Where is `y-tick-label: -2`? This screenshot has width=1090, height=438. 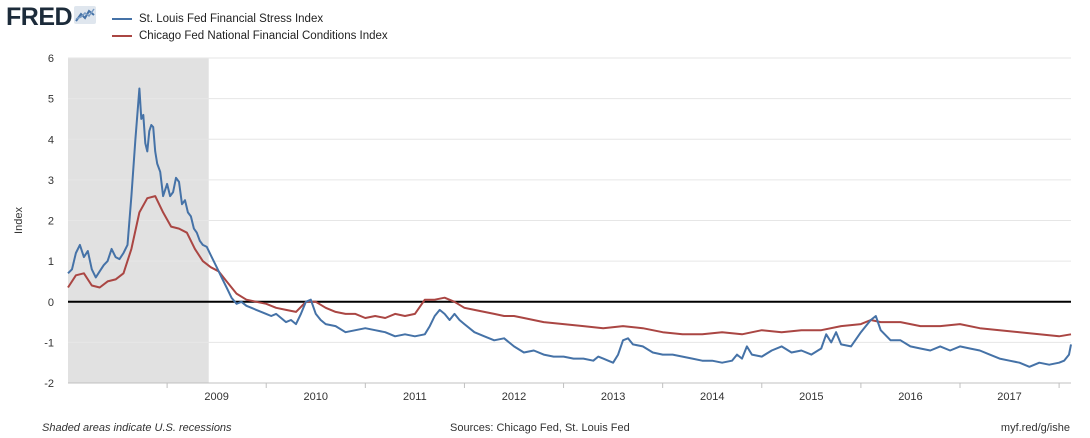
y-tick-label: -2 is located at coordinates (49, 384).